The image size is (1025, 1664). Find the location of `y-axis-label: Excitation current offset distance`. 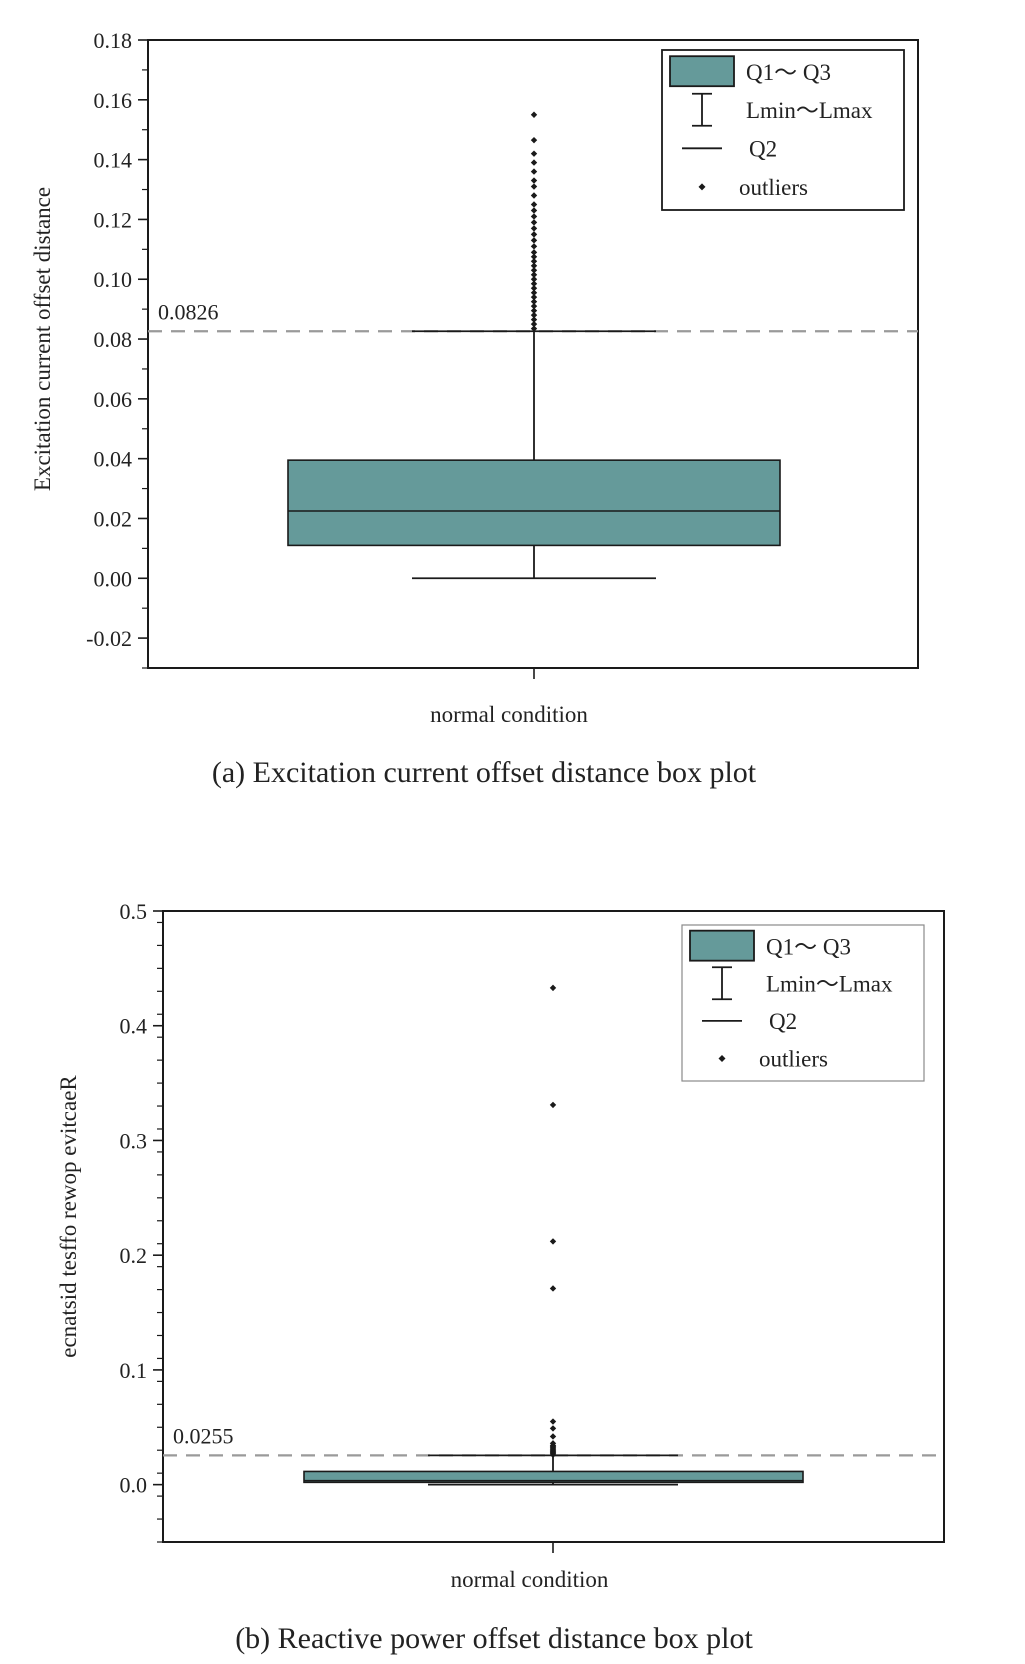

y-axis-label: Excitation current offset distance is located at coordinates (42, 339).